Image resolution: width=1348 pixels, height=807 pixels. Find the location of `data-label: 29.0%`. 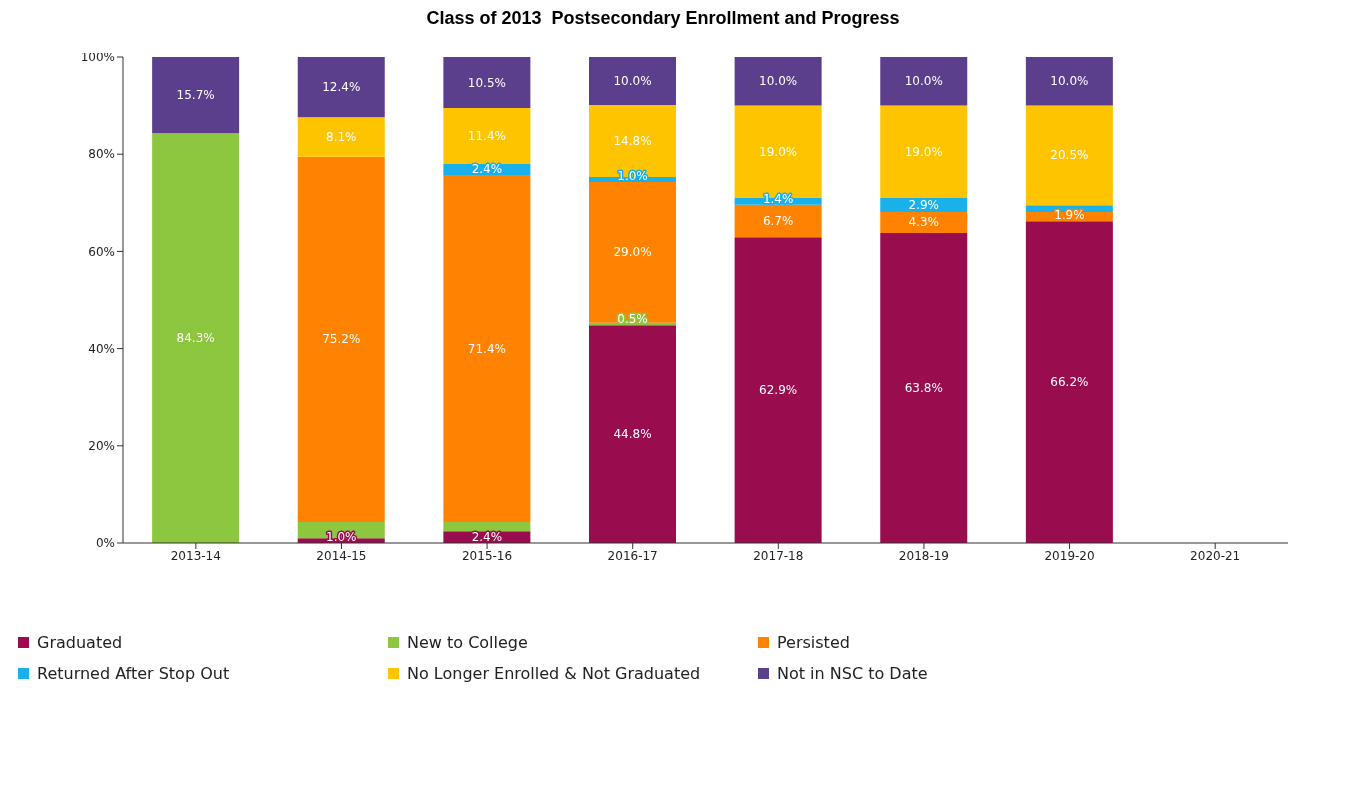

data-label: 29.0% is located at coordinates (632, 252).